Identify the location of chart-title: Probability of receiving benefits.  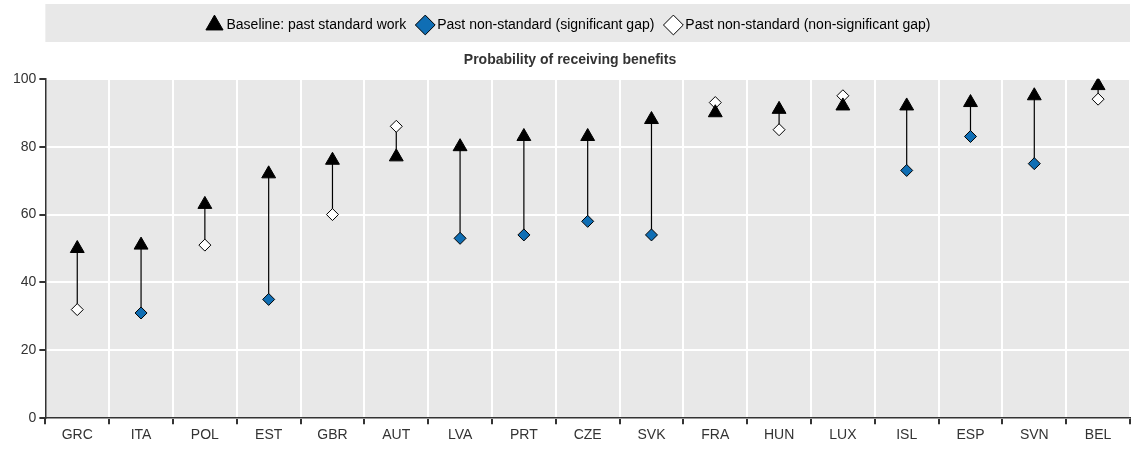
(570, 59).